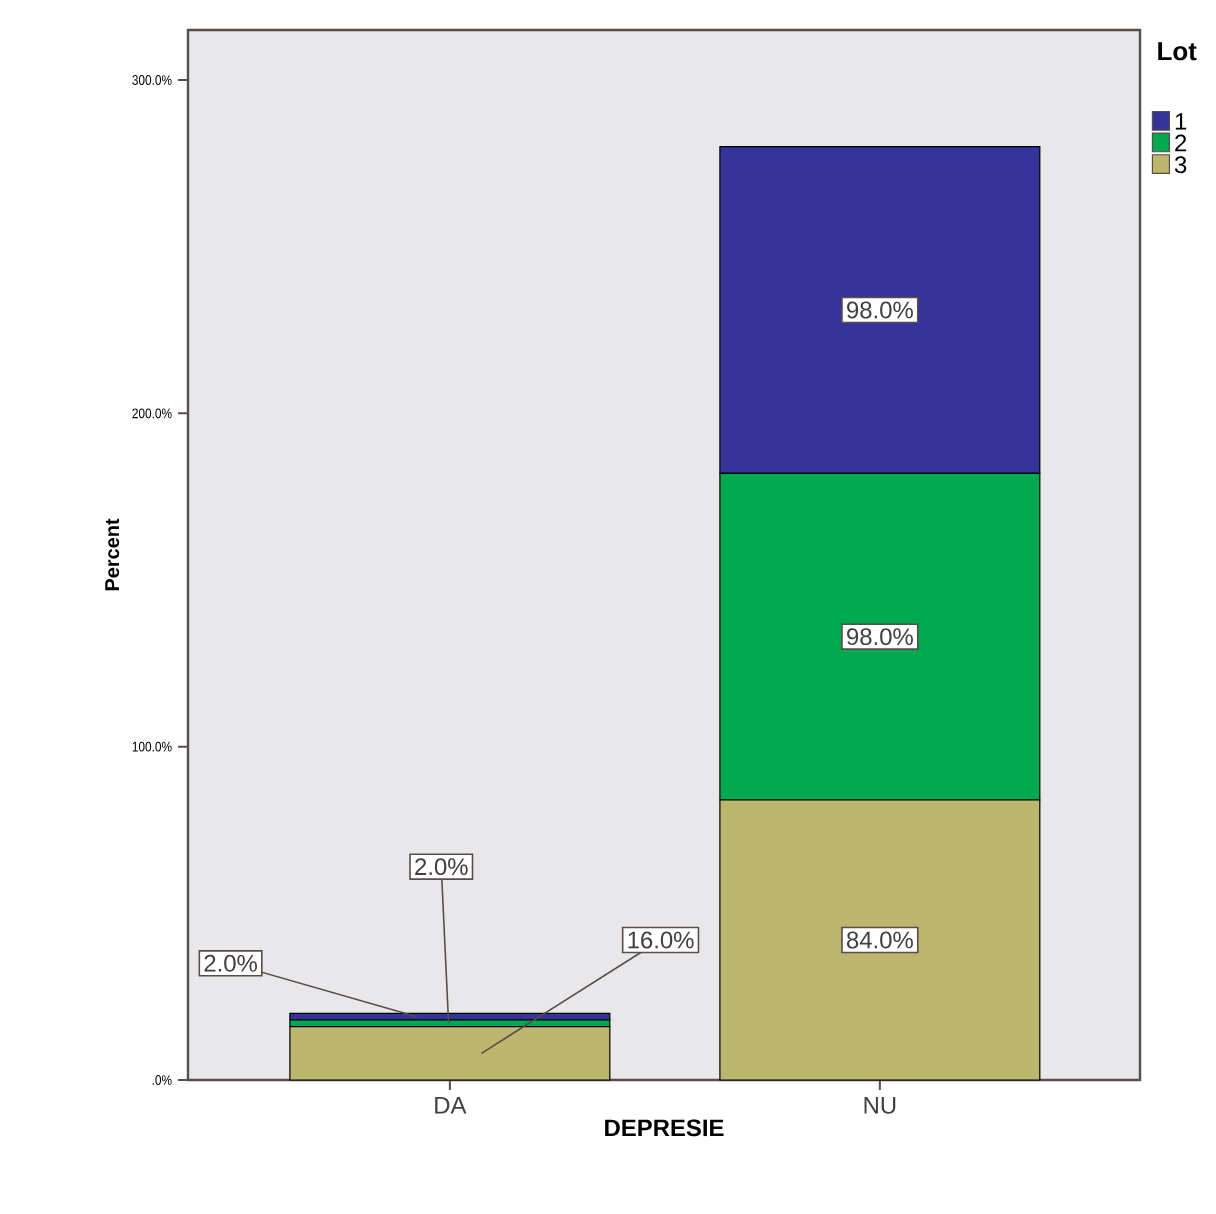  Describe the element at coordinates (450, 1053) in the screenshot. I see `bar` at that location.